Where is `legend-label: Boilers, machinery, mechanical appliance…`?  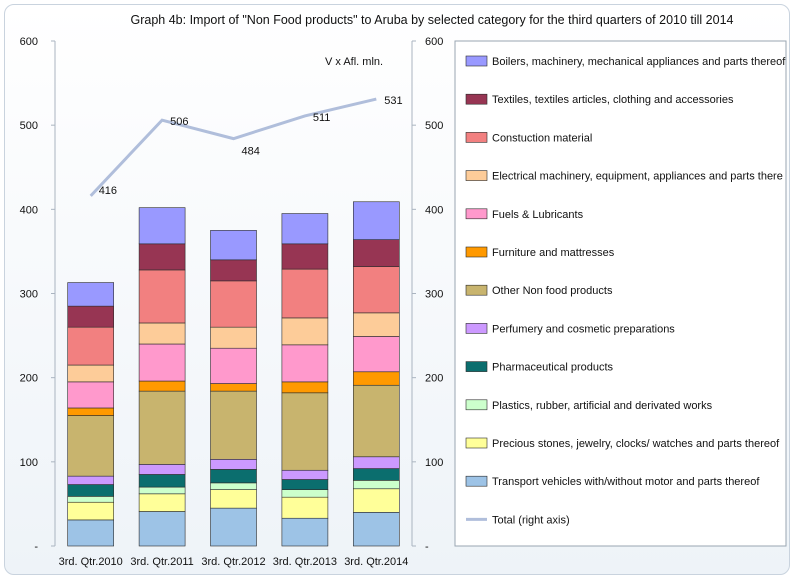
legend-label: Boilers, machinery, mechanical appliance… is located at coordinates (639, 62).